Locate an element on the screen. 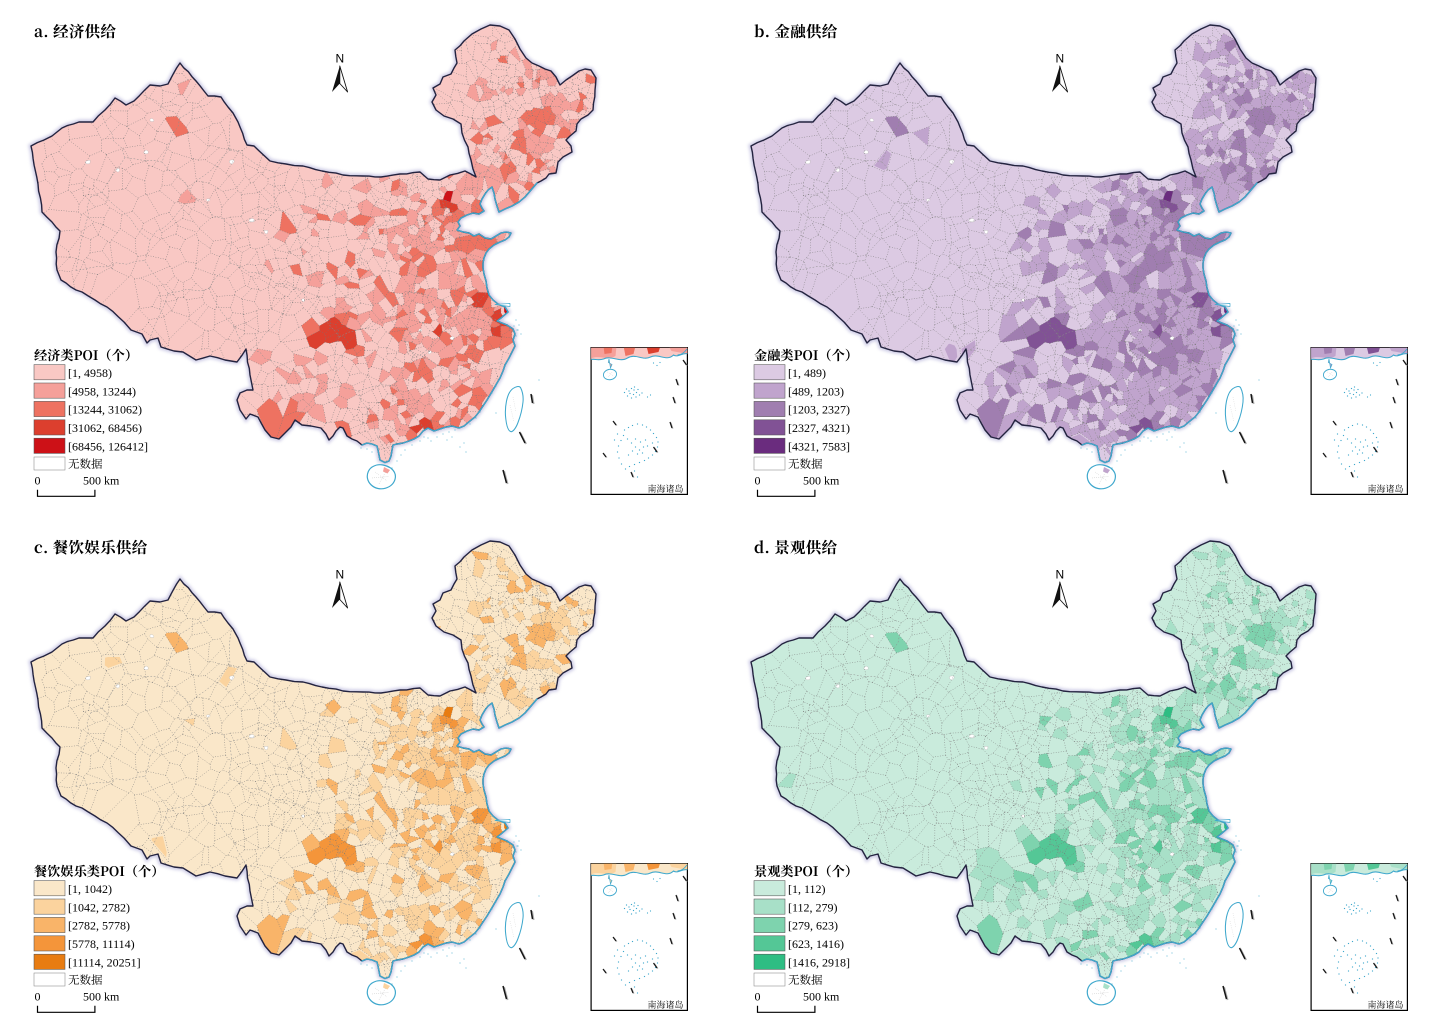  svg-text: [1042, 2782) is located at coordinates (99, 907).